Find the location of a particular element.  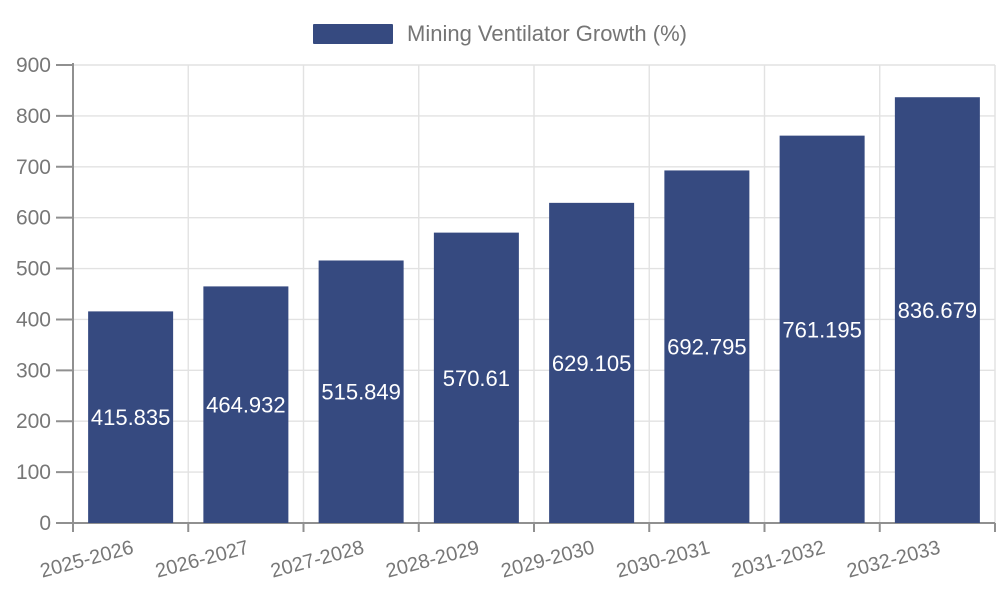

x-category-label: 2027-2028 is located at coordinates (317, 560).